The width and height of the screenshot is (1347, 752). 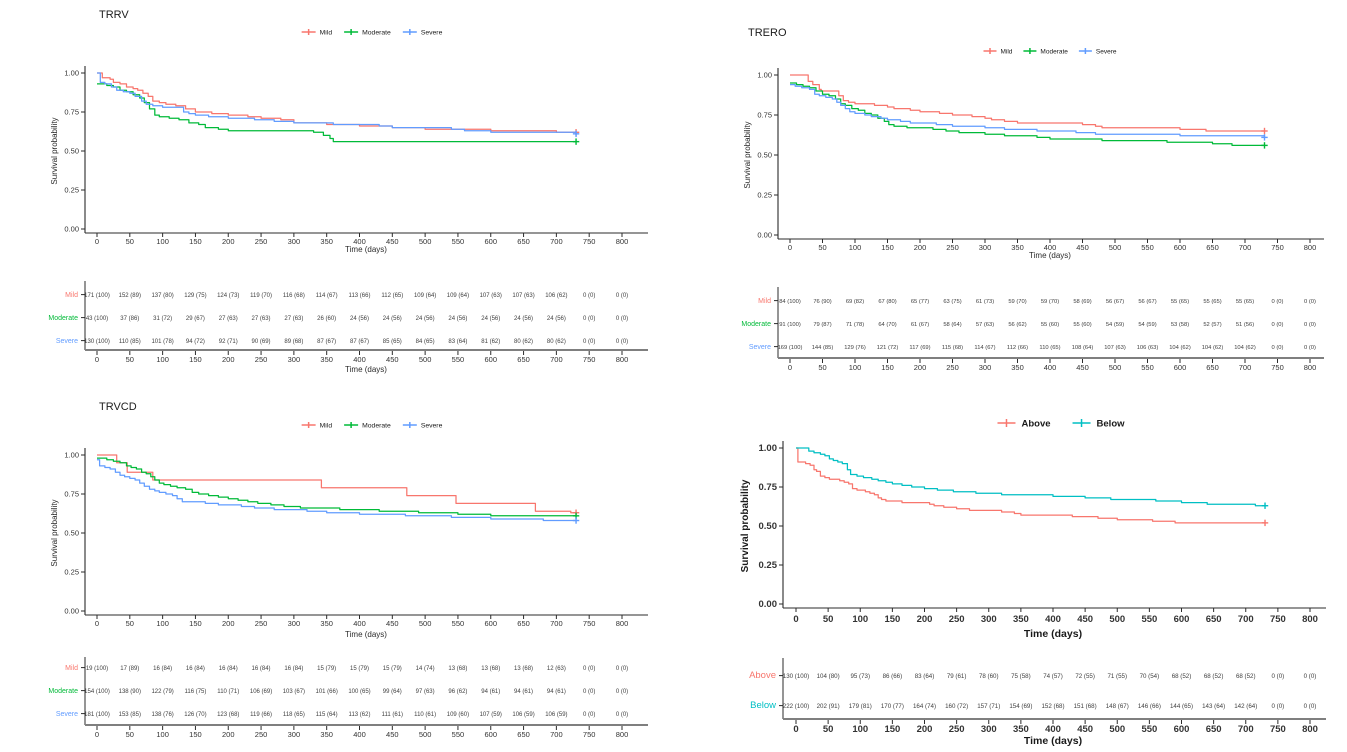 I want to click on risk-count-value: 101 (78), so click(x=162, y=342).